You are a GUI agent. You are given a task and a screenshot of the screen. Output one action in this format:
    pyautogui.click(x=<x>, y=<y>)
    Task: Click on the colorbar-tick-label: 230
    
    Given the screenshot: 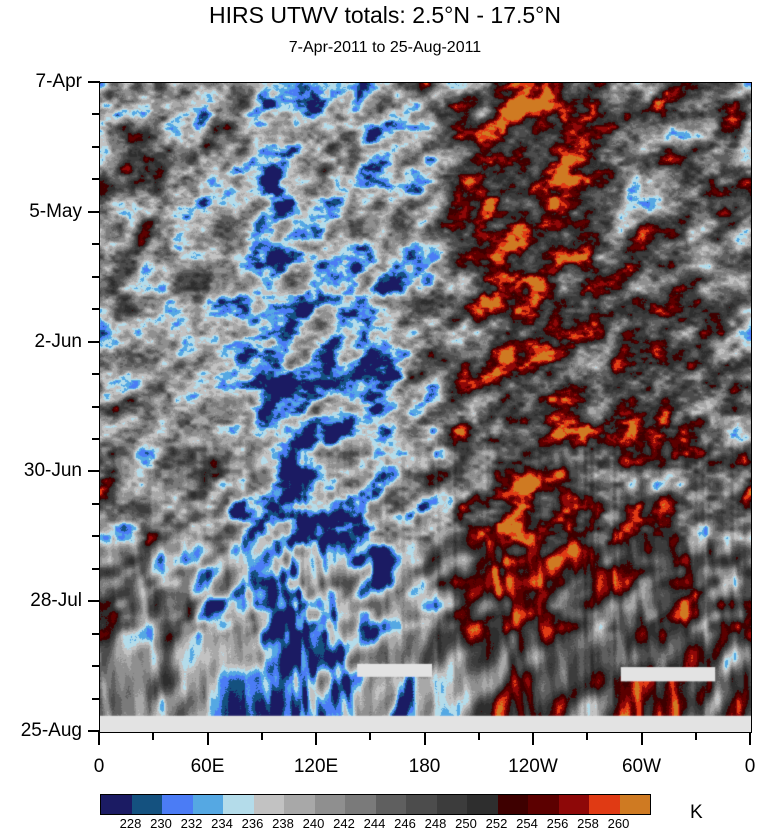 What is the action you would take?
    pyautogui.click(x=161, y=823)
    